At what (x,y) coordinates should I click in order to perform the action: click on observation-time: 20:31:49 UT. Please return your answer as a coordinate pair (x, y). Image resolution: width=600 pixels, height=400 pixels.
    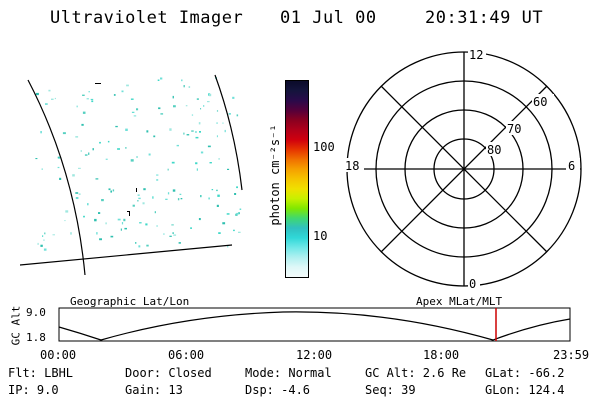
    Looking at the image, I should click on (484, 18).